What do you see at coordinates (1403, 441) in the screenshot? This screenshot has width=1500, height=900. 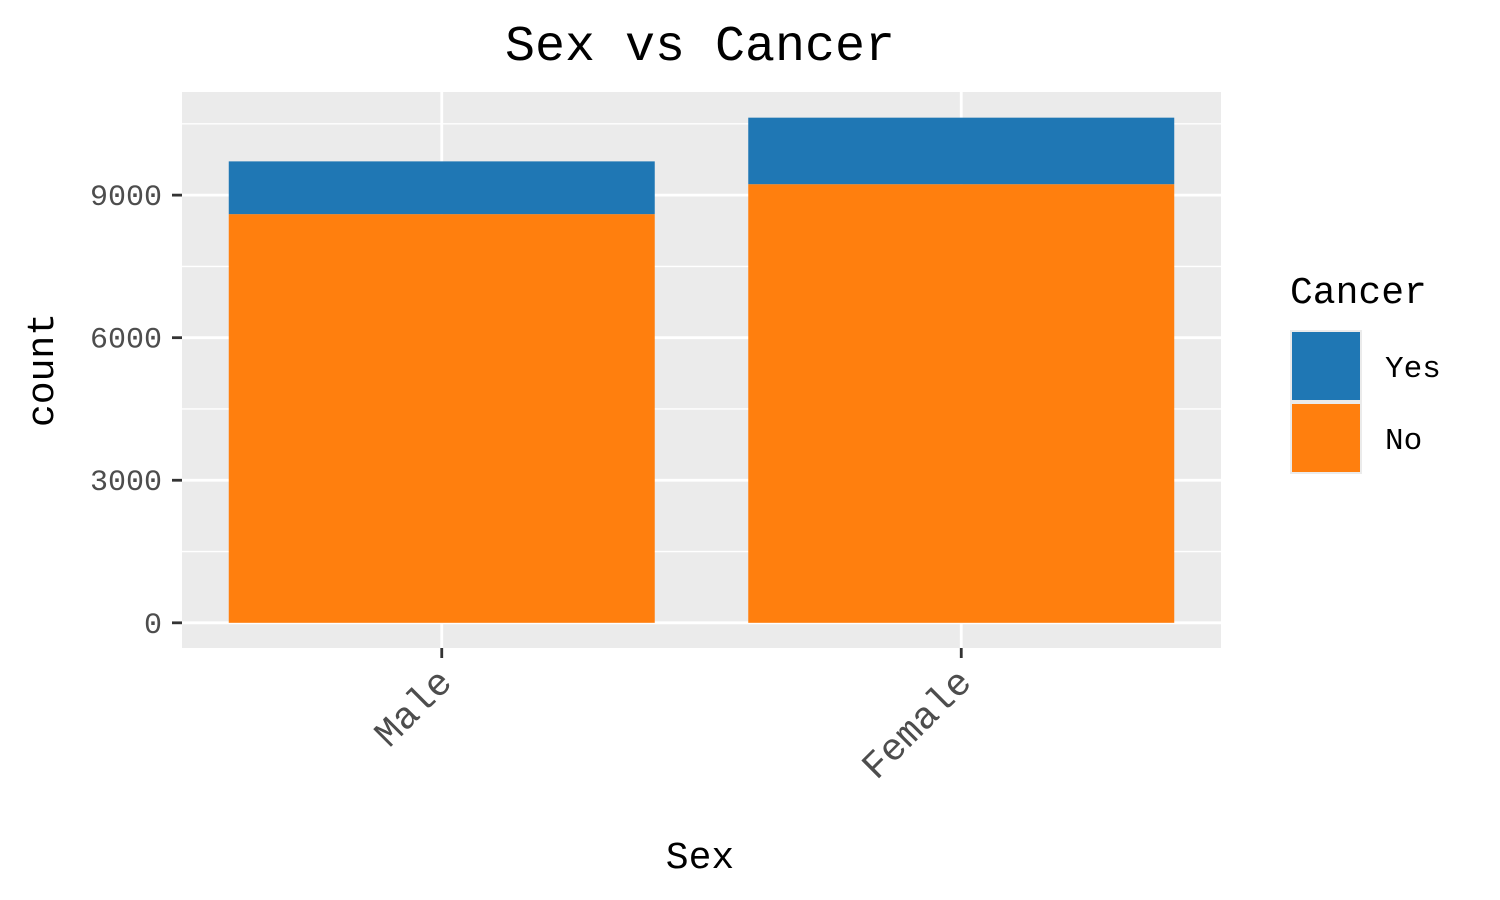 I see `legend-label-no: No` at bounding box center [1403, 441].